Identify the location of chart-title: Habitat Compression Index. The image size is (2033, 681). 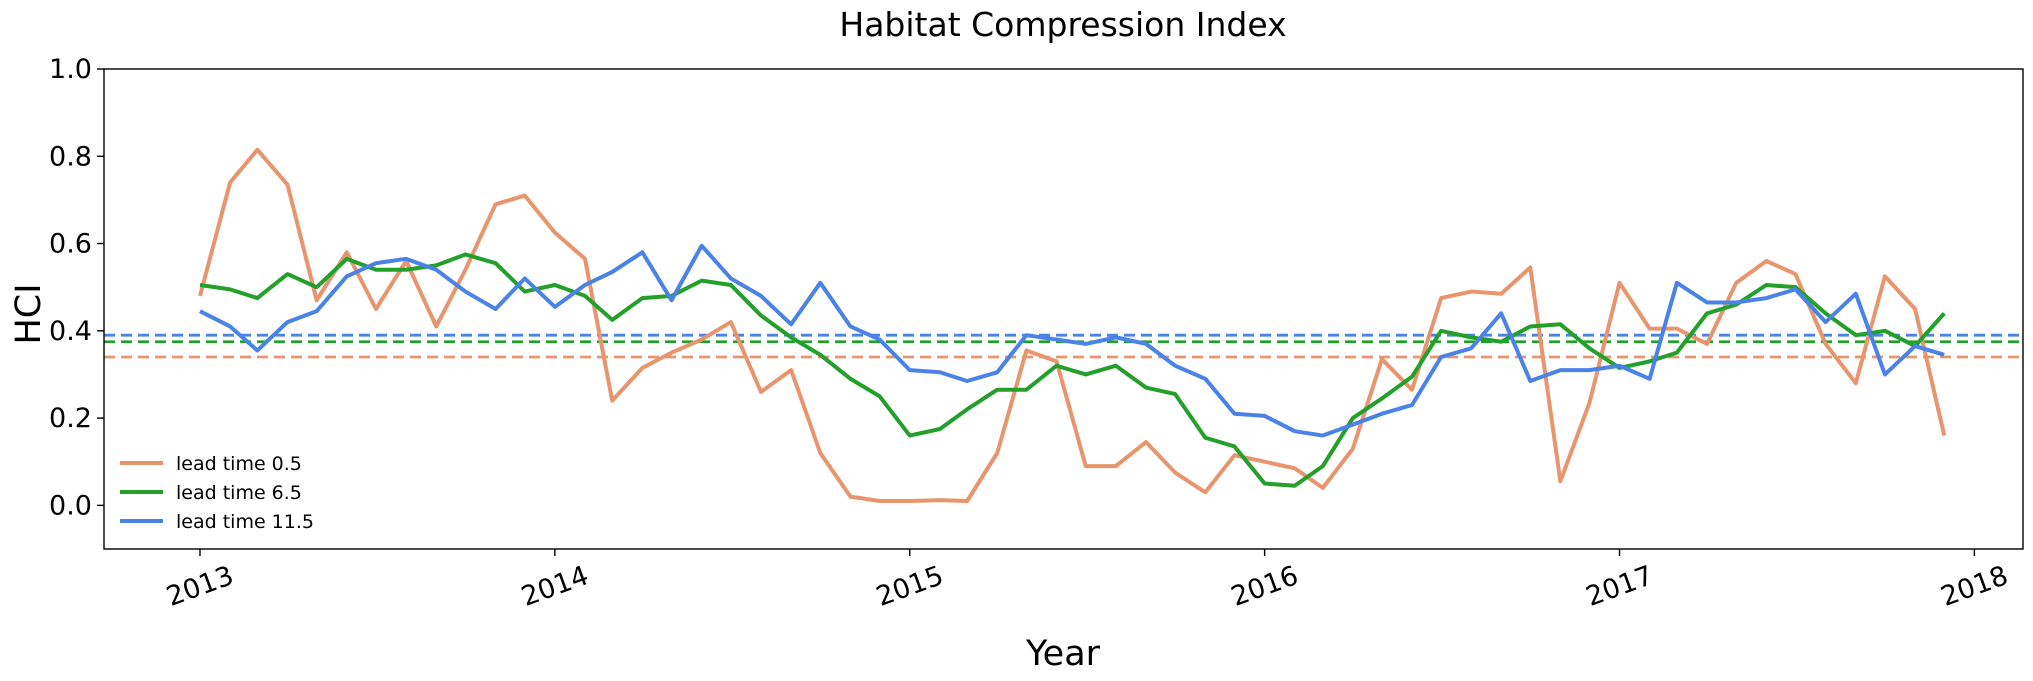
(1062, 24).